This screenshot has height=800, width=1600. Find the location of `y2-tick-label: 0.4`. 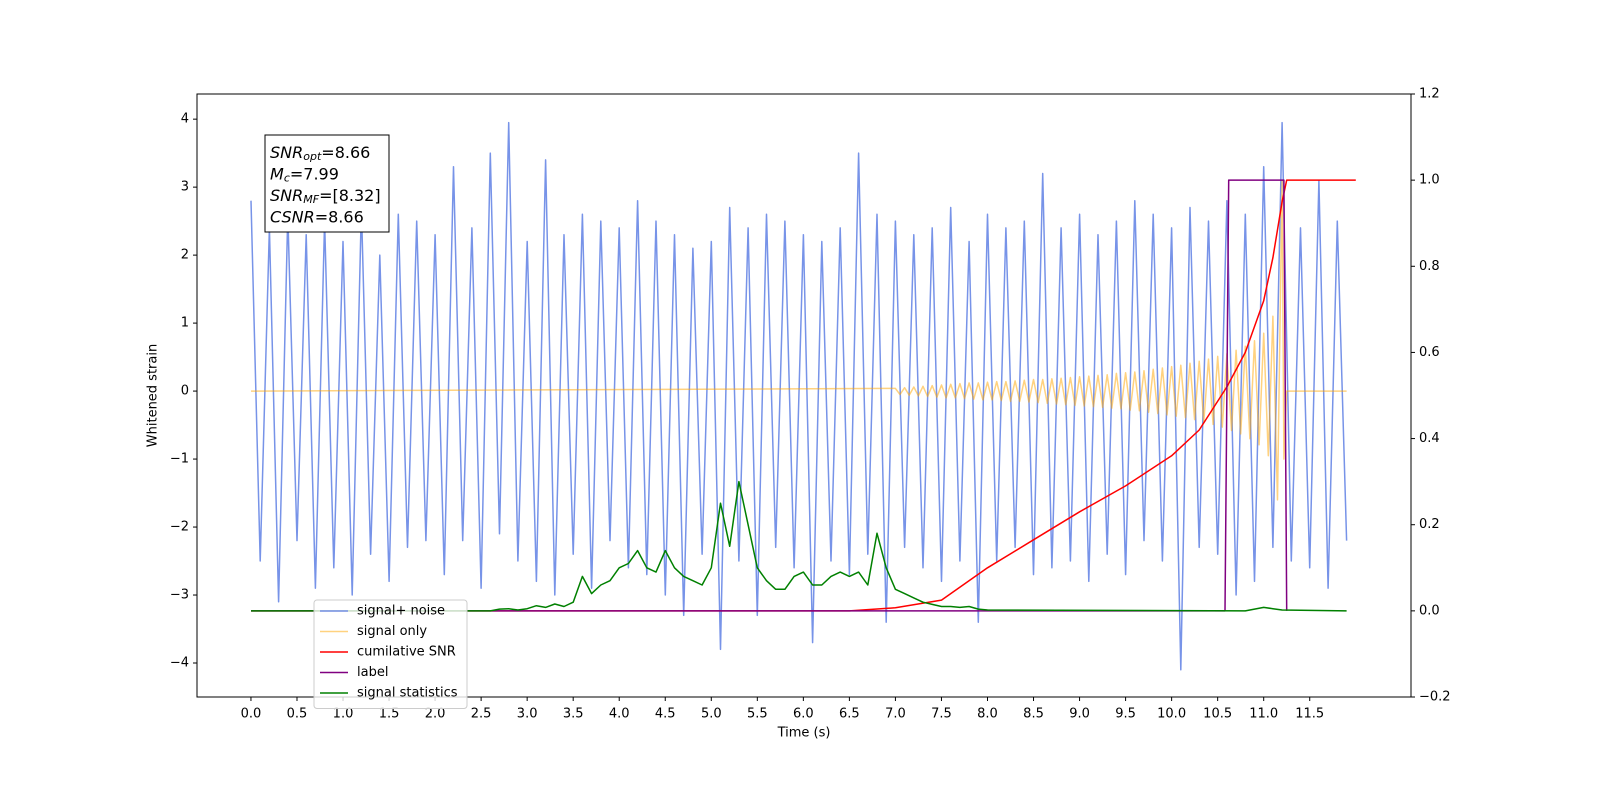

y2-tick-label: 0.4 is located at coordinates (1429, 438).